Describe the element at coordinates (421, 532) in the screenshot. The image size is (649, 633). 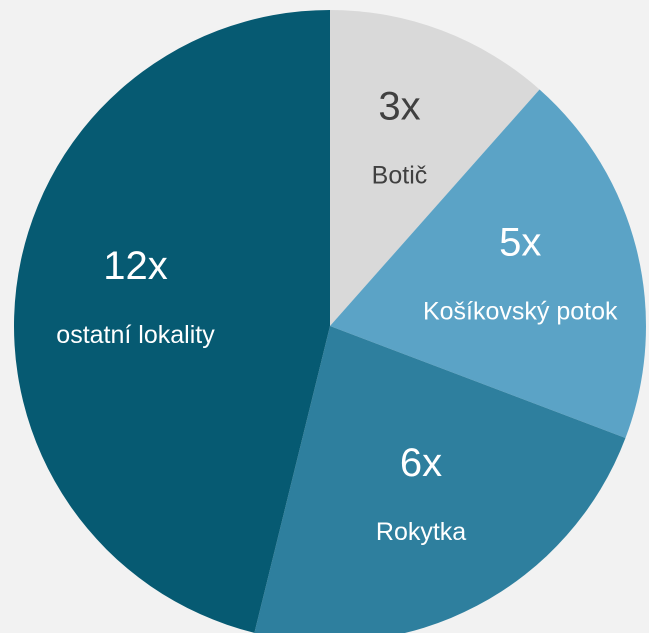
I see `category-label: Rokytka` at that location.